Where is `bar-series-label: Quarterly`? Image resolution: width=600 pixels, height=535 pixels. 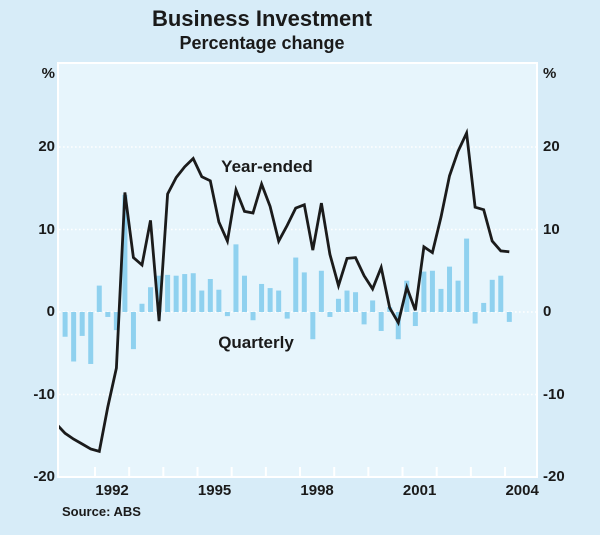 bar-series-label: Quarterly is located at coordinates (256, 342).